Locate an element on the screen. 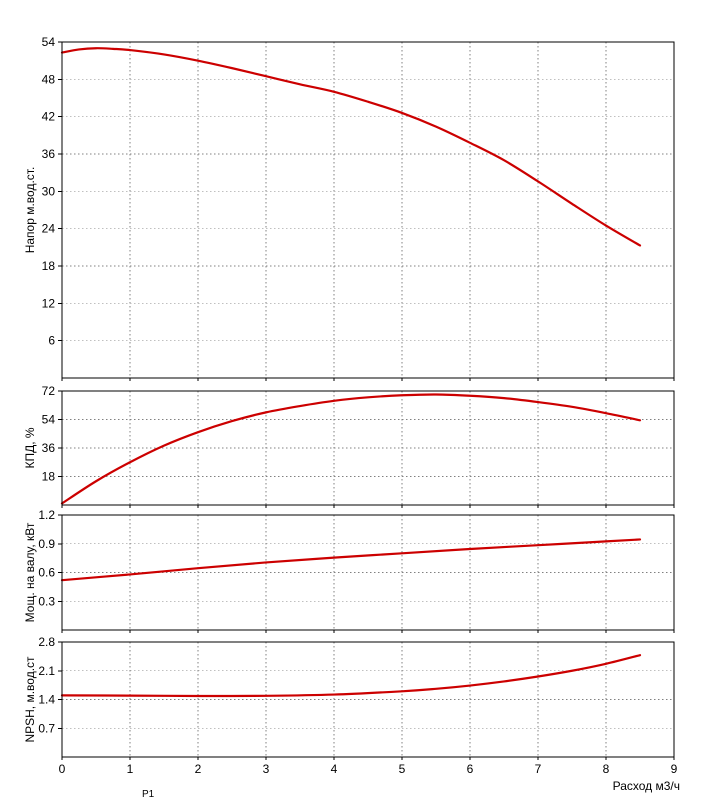 The height and width of the screenshot is (800, 705). x-tick-label: 0 is located at coordinates (62, 769).